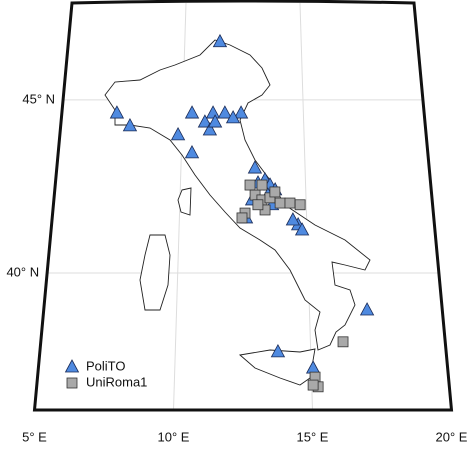 The height and width of the screenshot is (456, 474). Describe the element at coordinates (38, 98) in the screenshot. I see `y-tick-label: 45° N` at that location.